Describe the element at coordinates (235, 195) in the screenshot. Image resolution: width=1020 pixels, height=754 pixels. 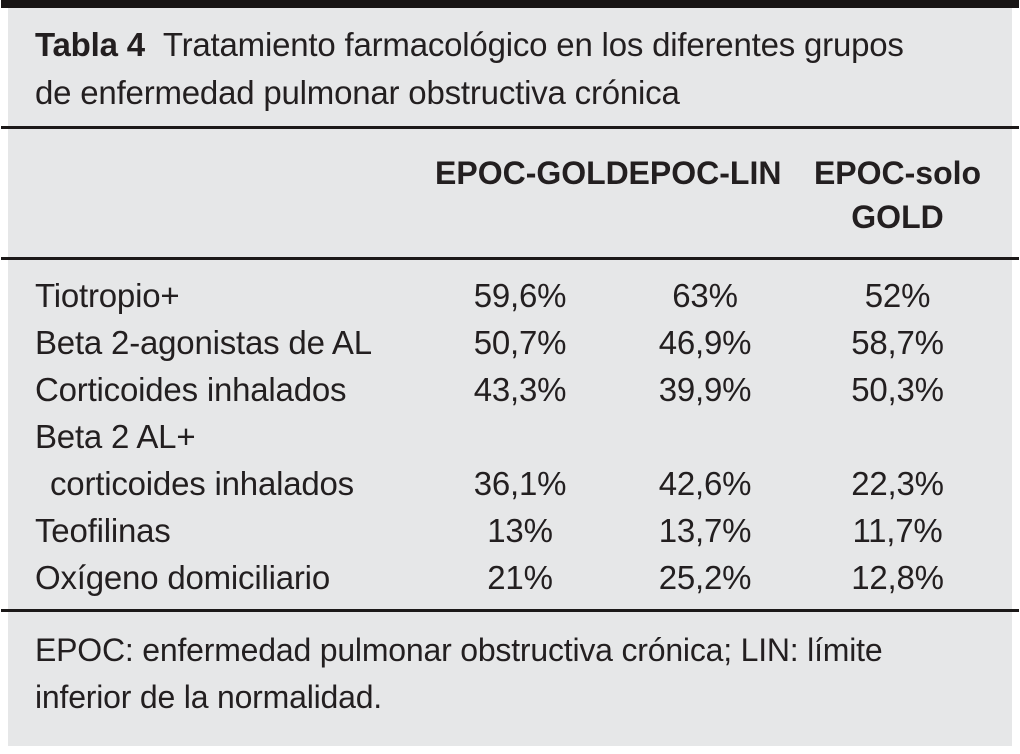
I see `header-spacer` at that location.